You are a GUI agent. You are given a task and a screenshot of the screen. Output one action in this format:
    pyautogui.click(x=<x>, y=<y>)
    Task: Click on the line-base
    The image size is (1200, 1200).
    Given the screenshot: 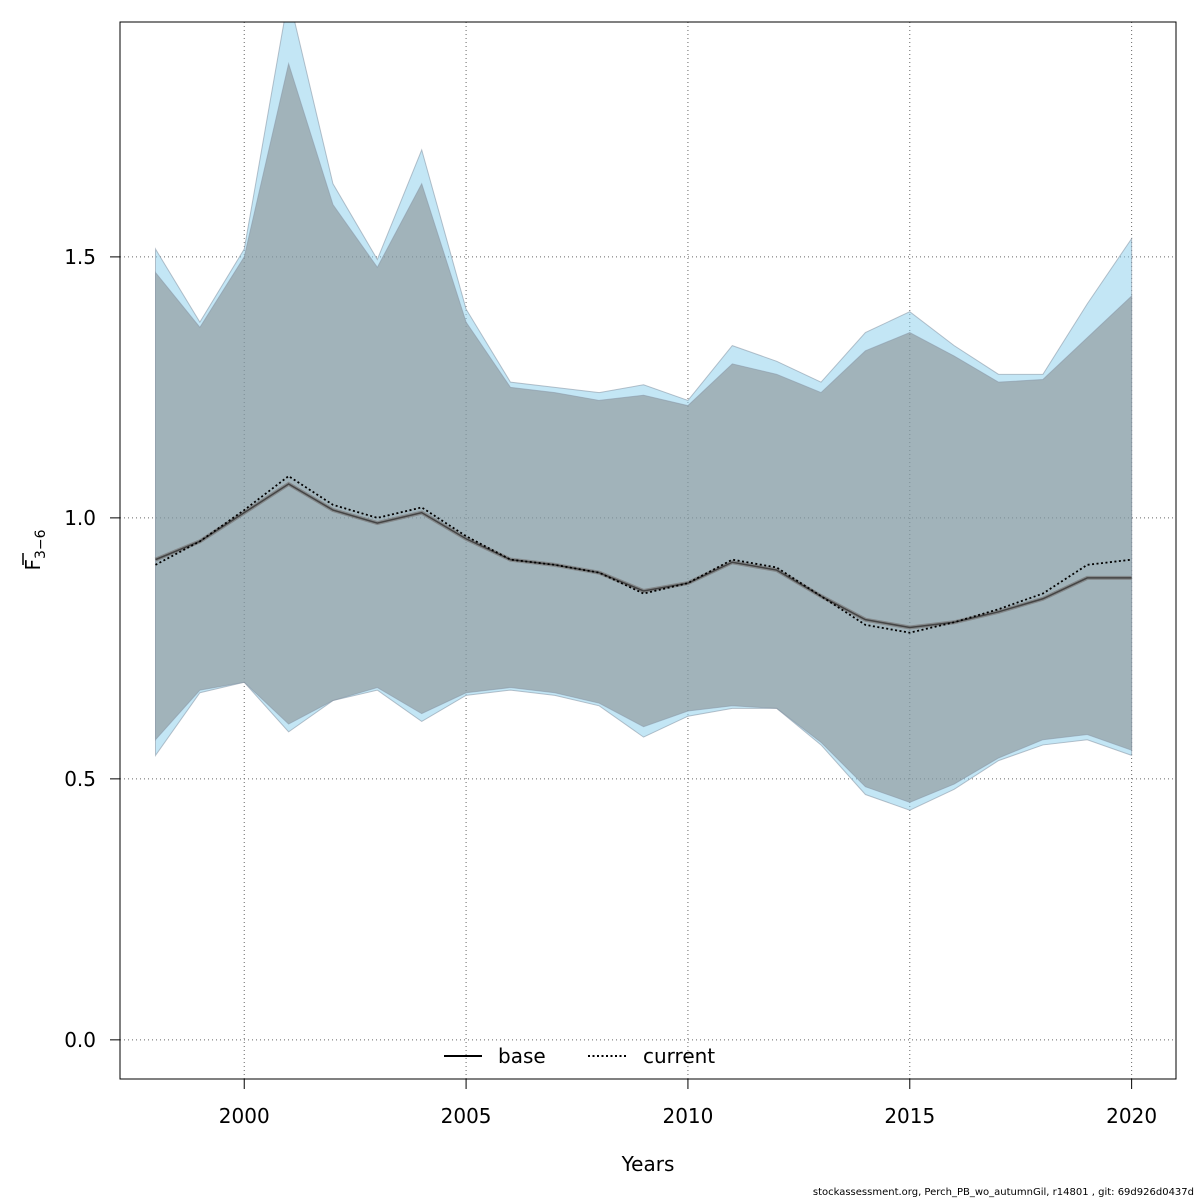 What is the action you would take?
    pyautogui.click(x=643, y=556)
    